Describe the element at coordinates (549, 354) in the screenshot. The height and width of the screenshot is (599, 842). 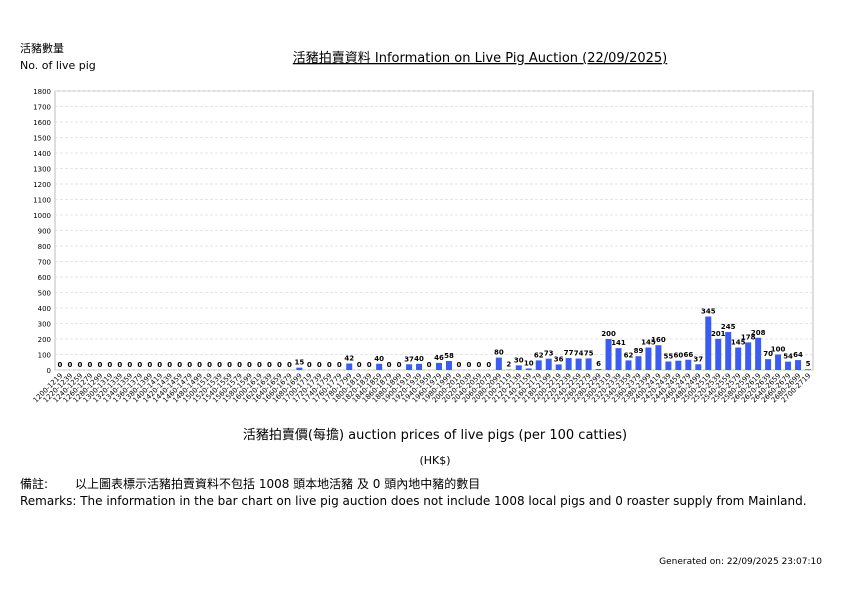
I see `value-label: 73` at that location.